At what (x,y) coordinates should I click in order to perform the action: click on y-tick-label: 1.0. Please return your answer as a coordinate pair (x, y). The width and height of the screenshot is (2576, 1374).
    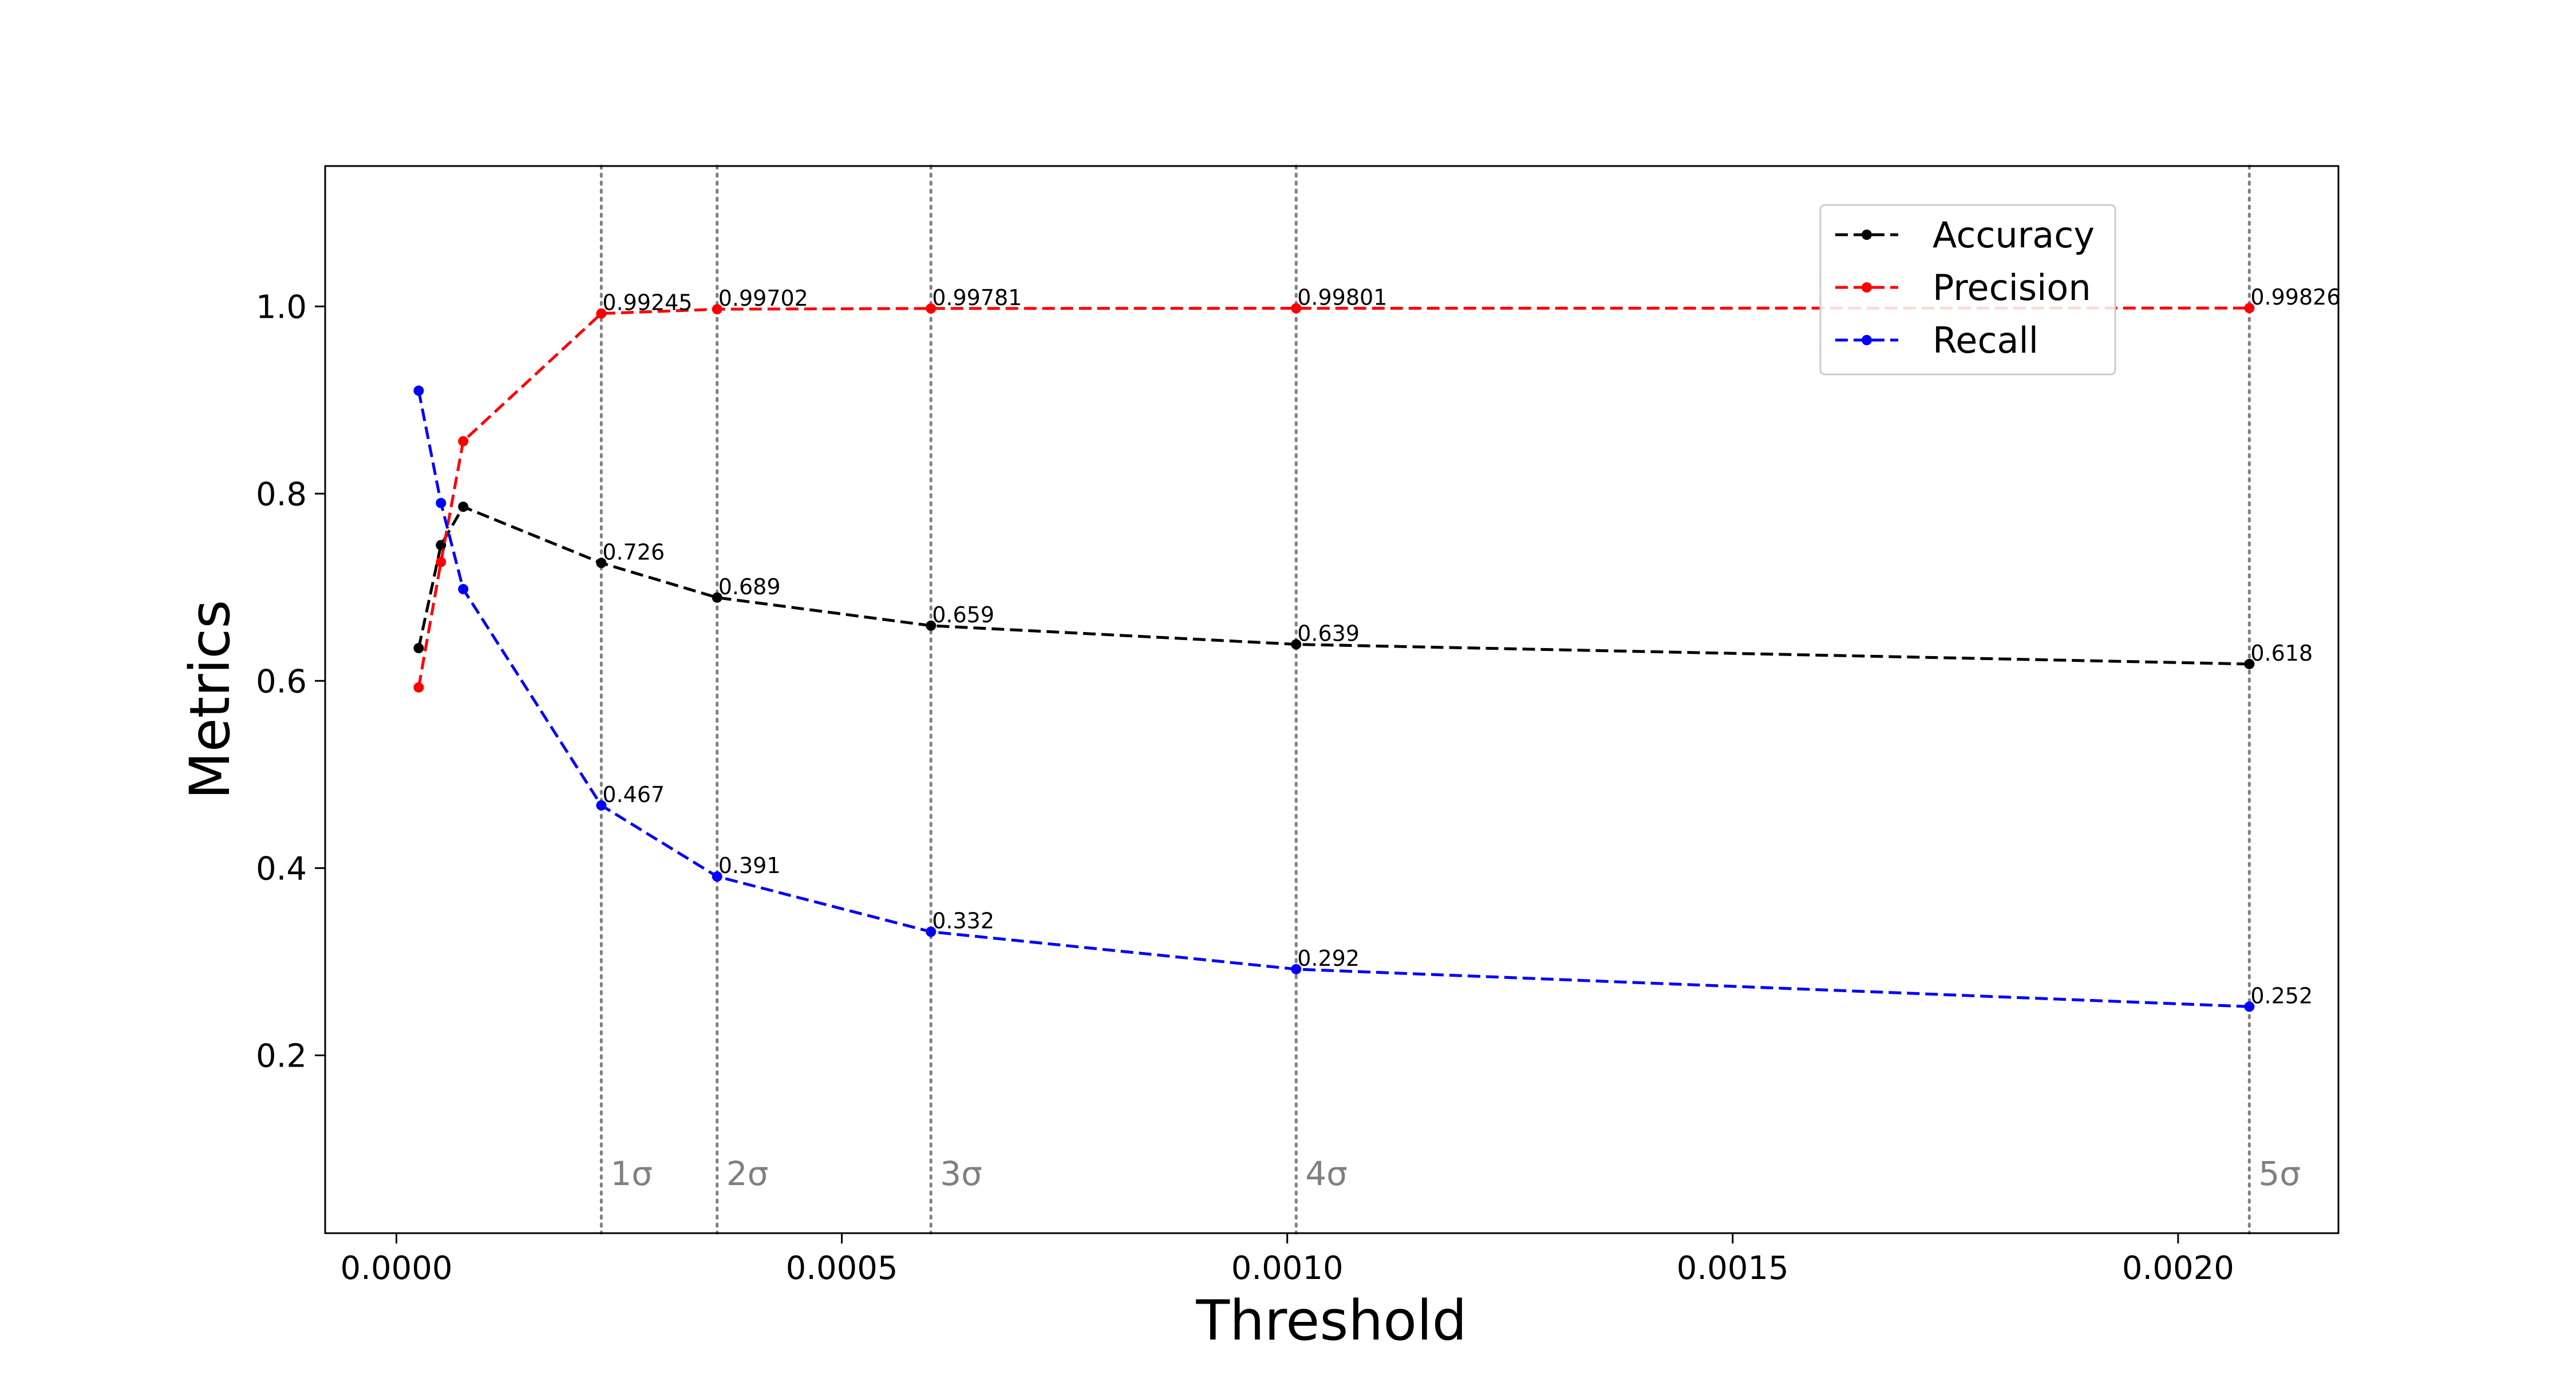
    Looking at the image, I should click on (281, 307).